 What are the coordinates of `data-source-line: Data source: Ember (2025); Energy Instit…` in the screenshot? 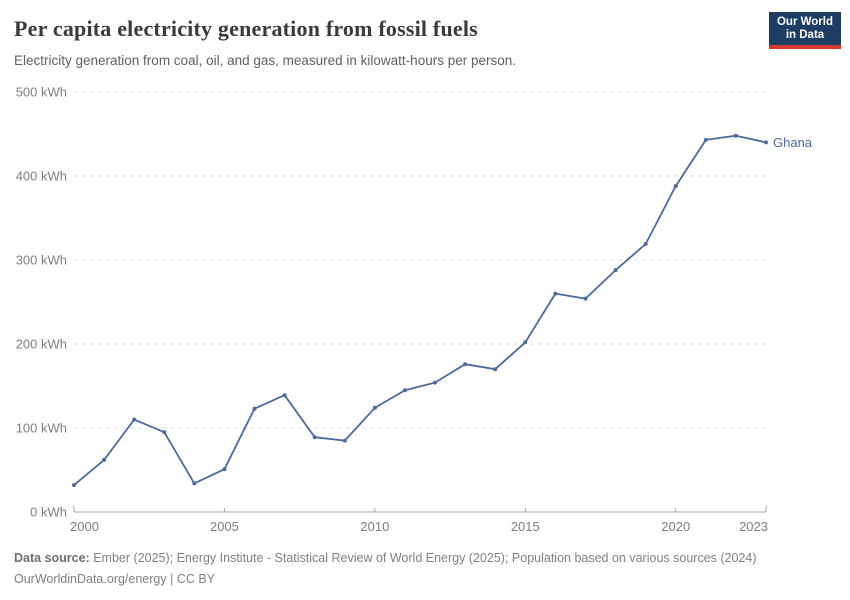 It's located at (414, 558).